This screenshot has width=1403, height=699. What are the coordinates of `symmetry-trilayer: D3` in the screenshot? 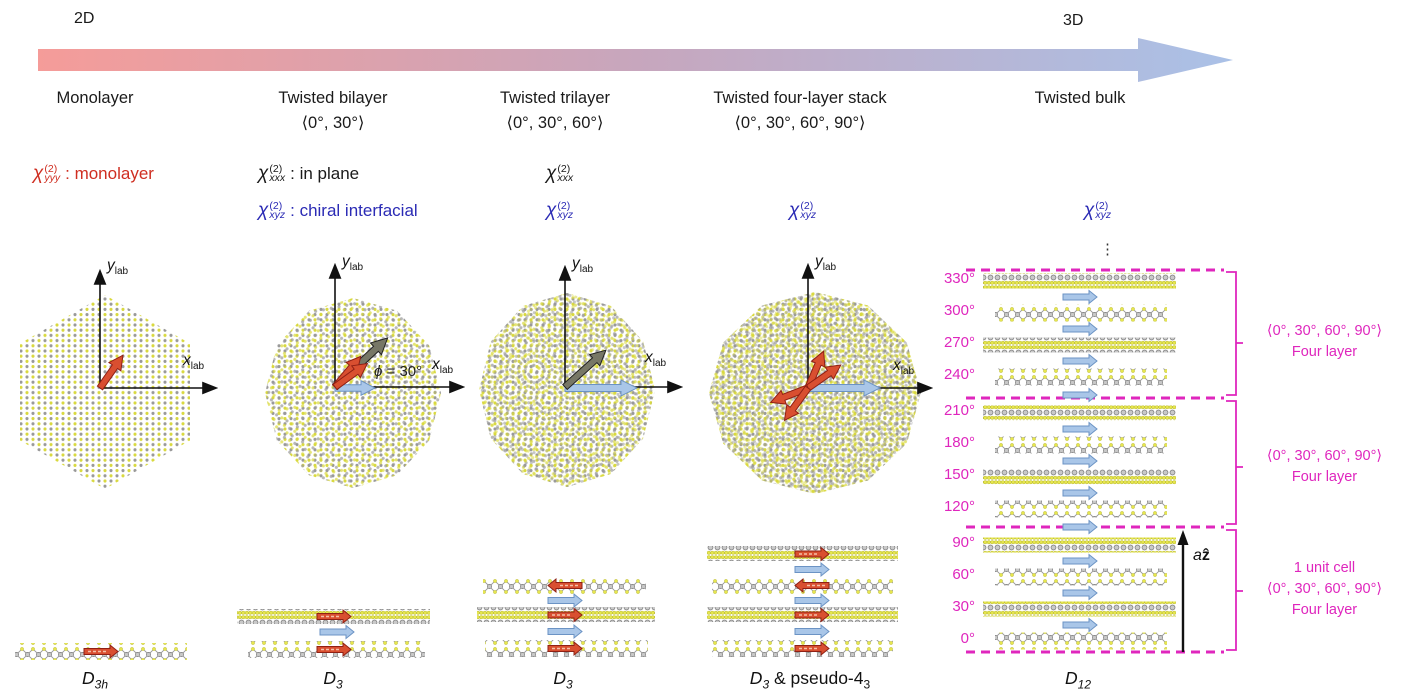 It's located at (563, 680).